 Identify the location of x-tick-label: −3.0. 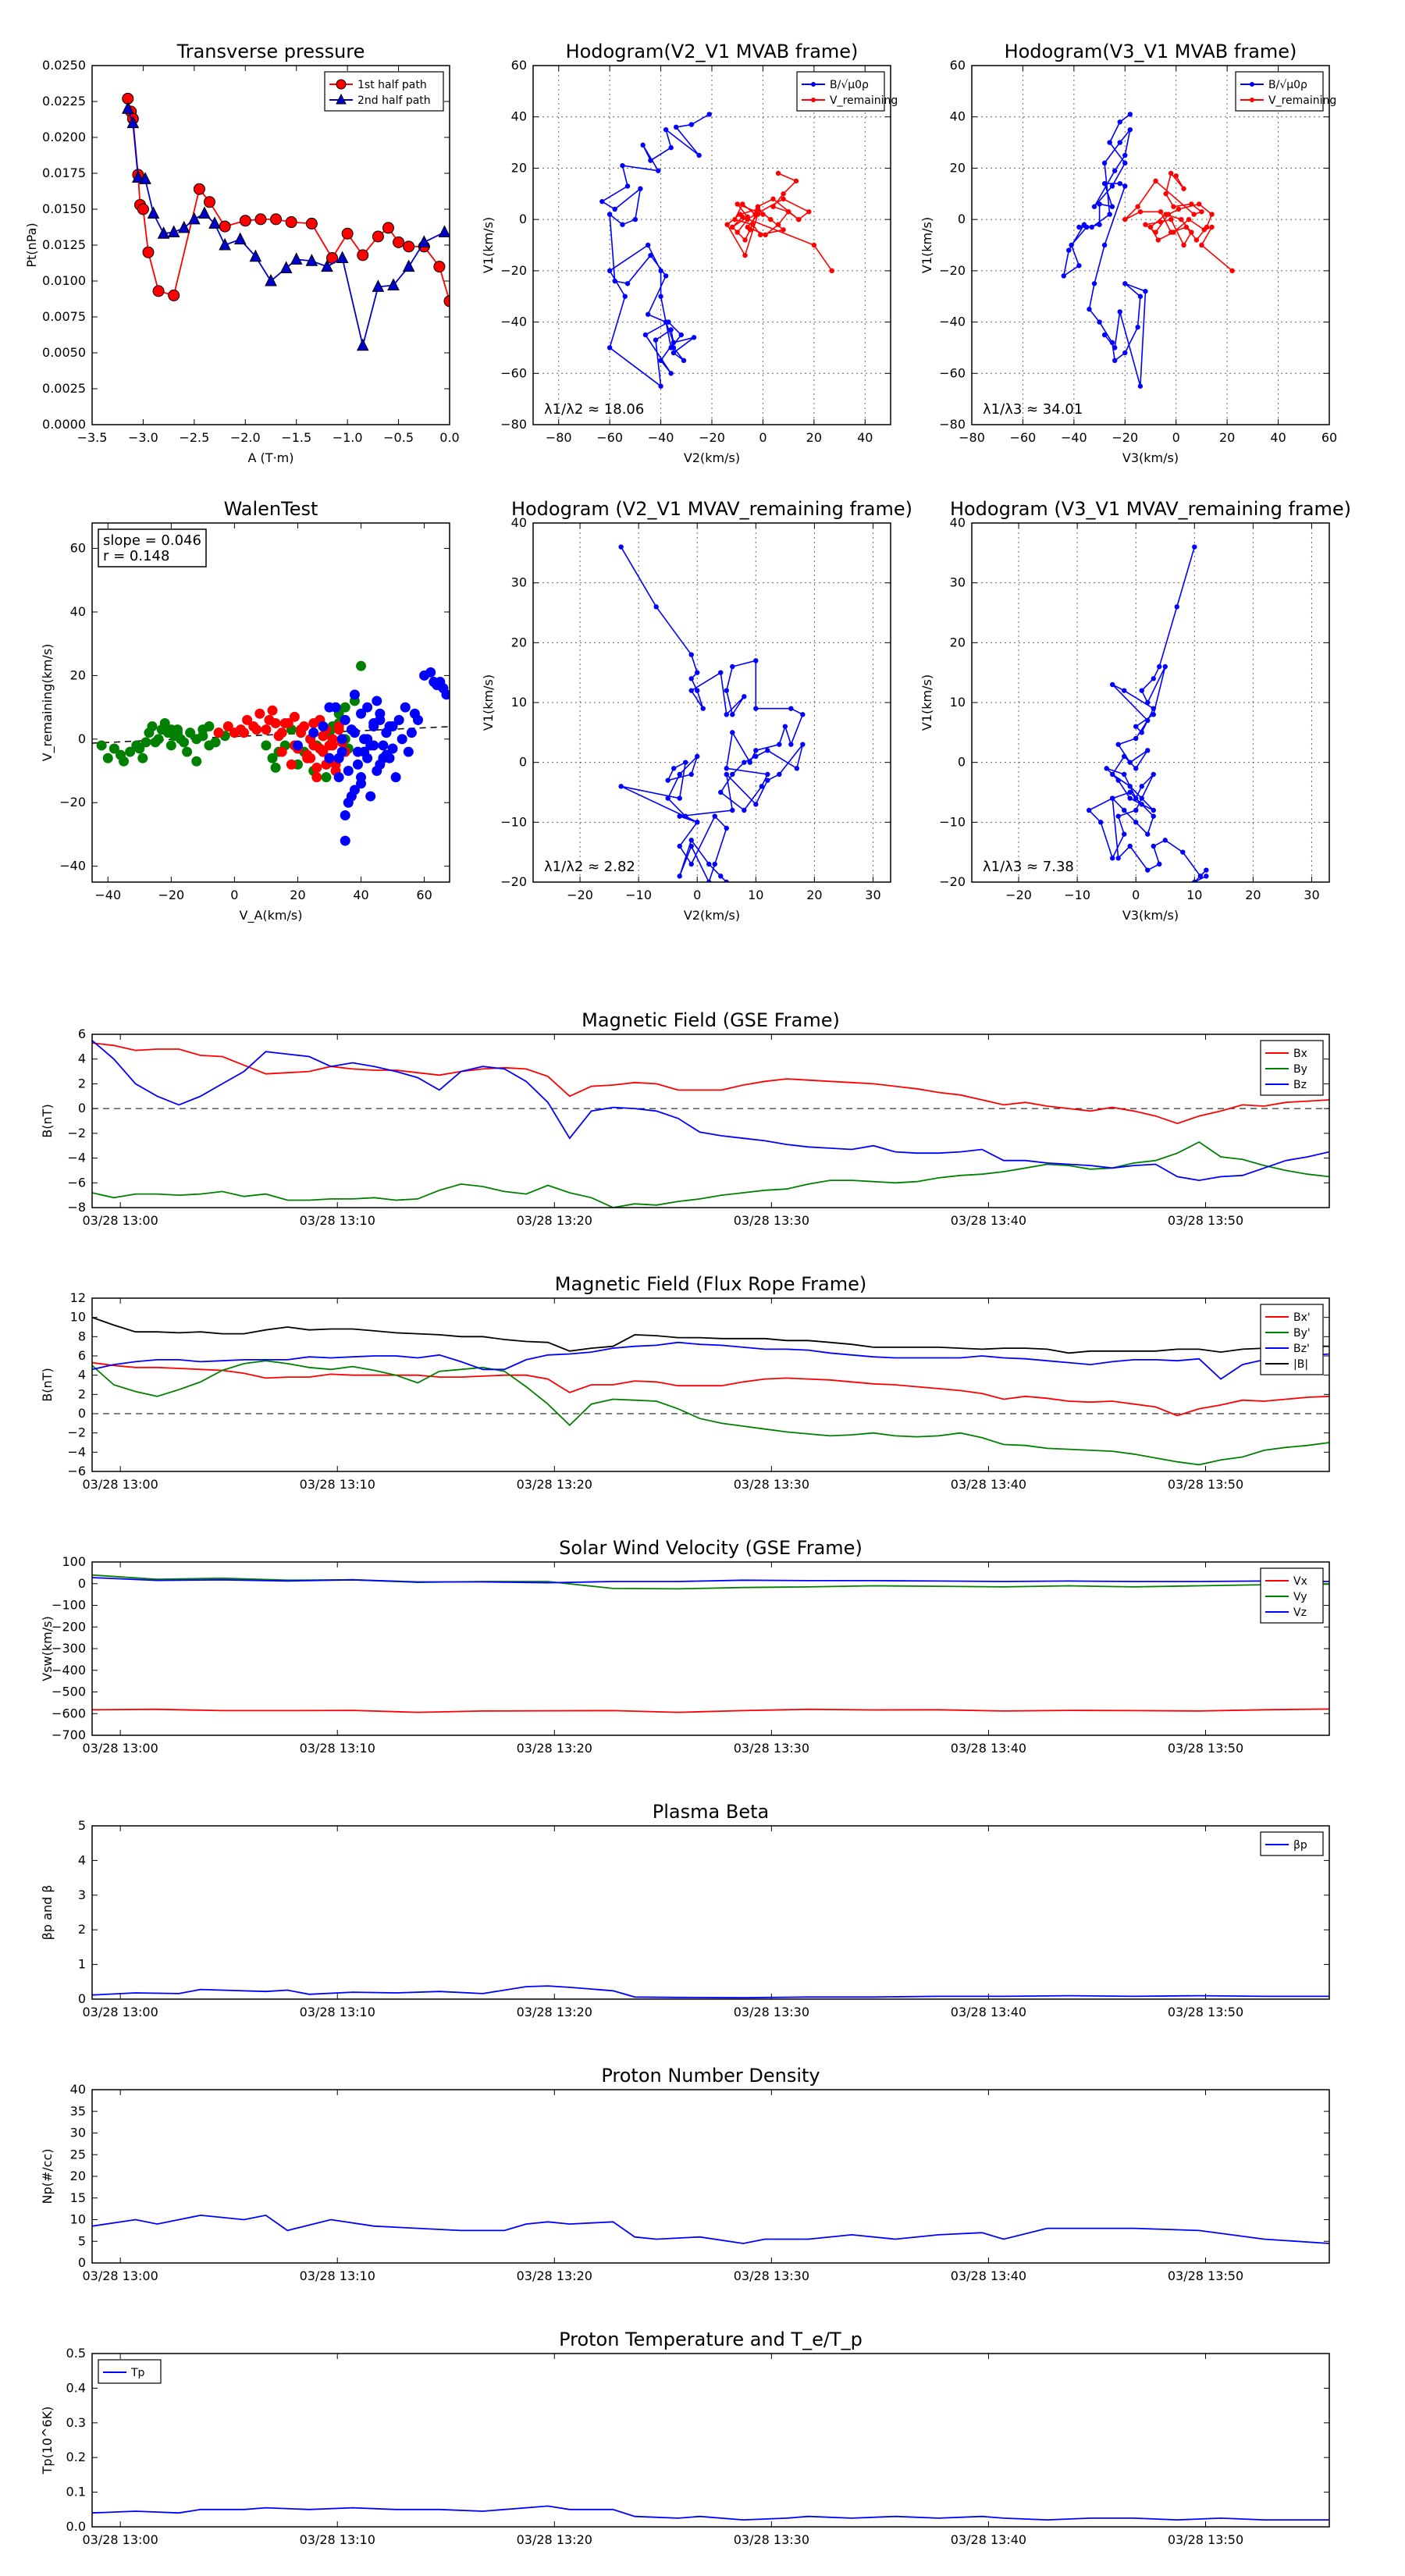
(143, 437).